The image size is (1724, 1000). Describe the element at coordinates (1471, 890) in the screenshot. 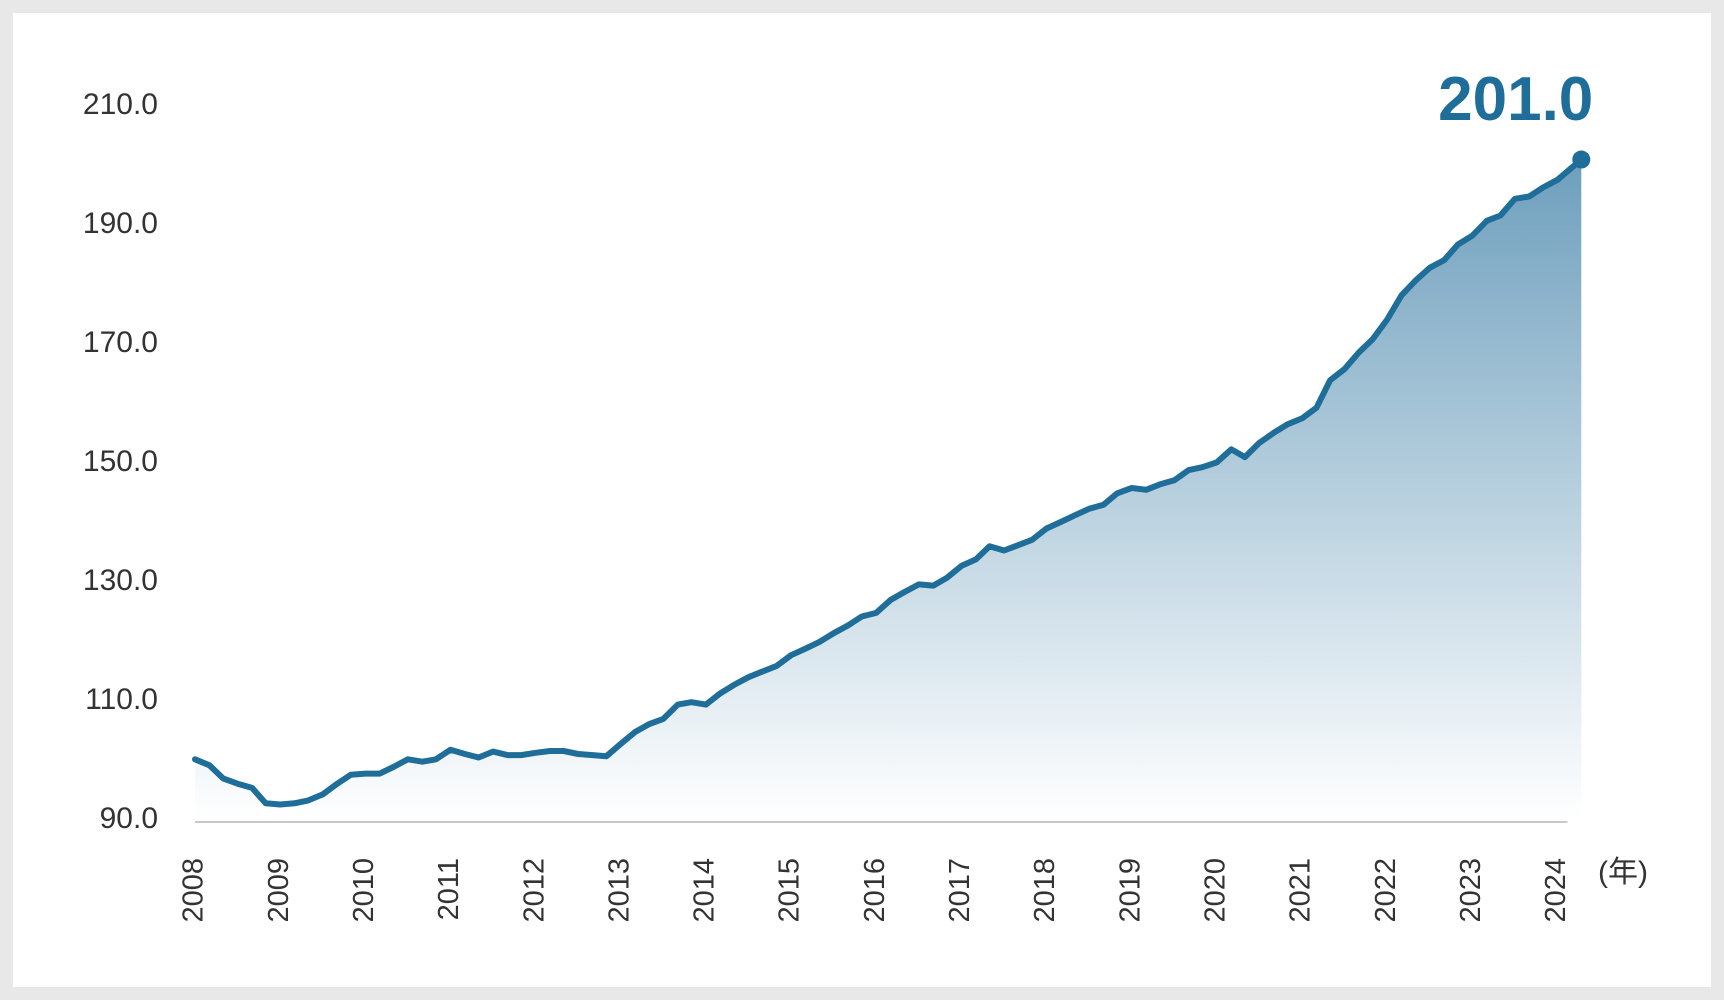

I see `x-tick-label: 2023` at that location.